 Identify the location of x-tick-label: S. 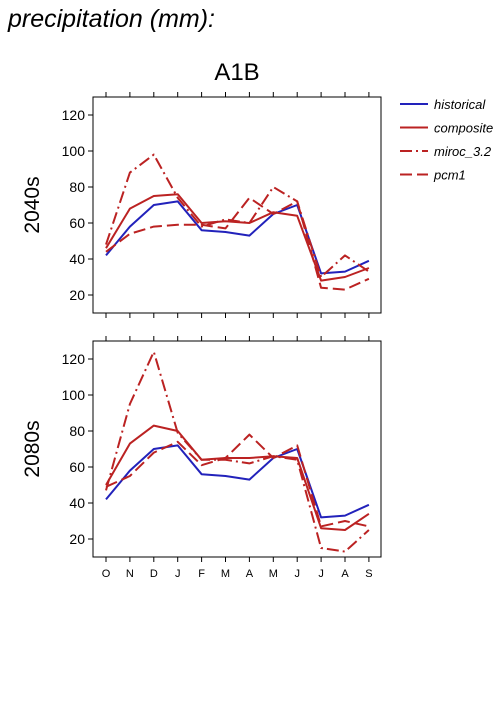
(368, 574).